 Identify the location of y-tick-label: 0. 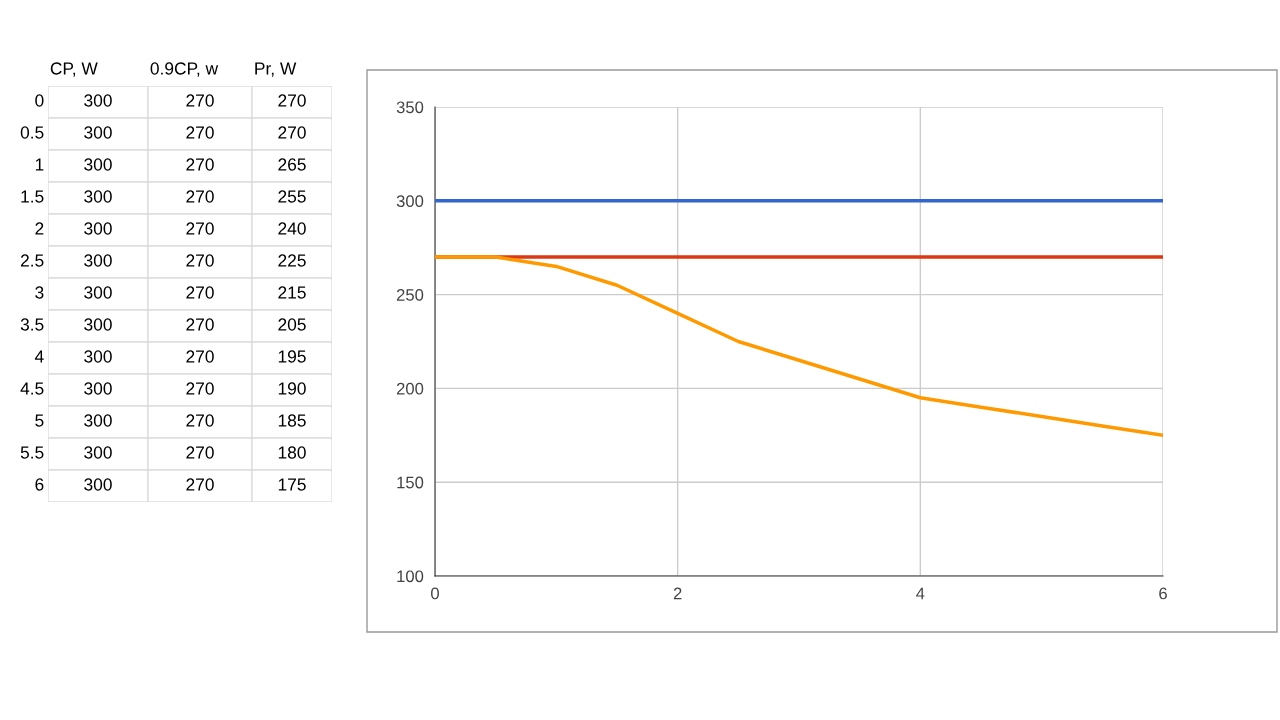
(39, 100).